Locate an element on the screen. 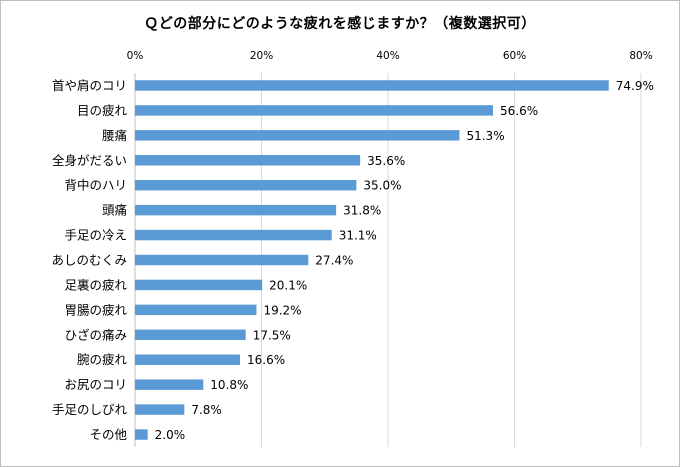 The image size is (680, 467). category-label: ひざの痛み is located at coordinates (95, 334).